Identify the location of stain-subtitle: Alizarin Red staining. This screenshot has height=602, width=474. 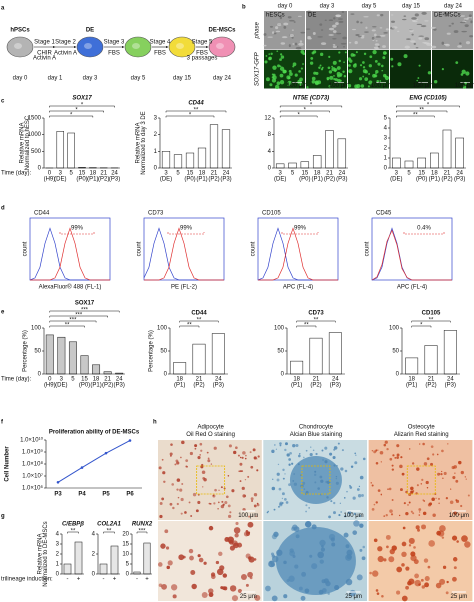
(421, 435).